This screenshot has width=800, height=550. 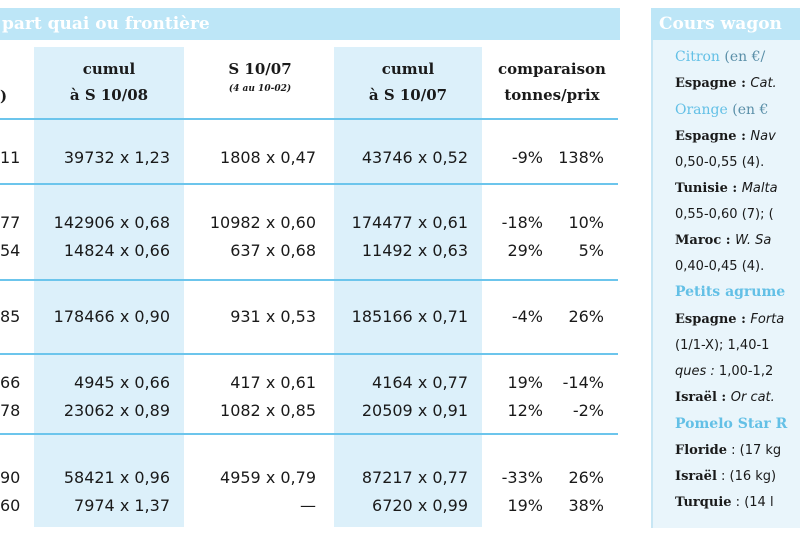 I want to click on section-title-banner: part quai ou frontière, so click(x=310, y=24).